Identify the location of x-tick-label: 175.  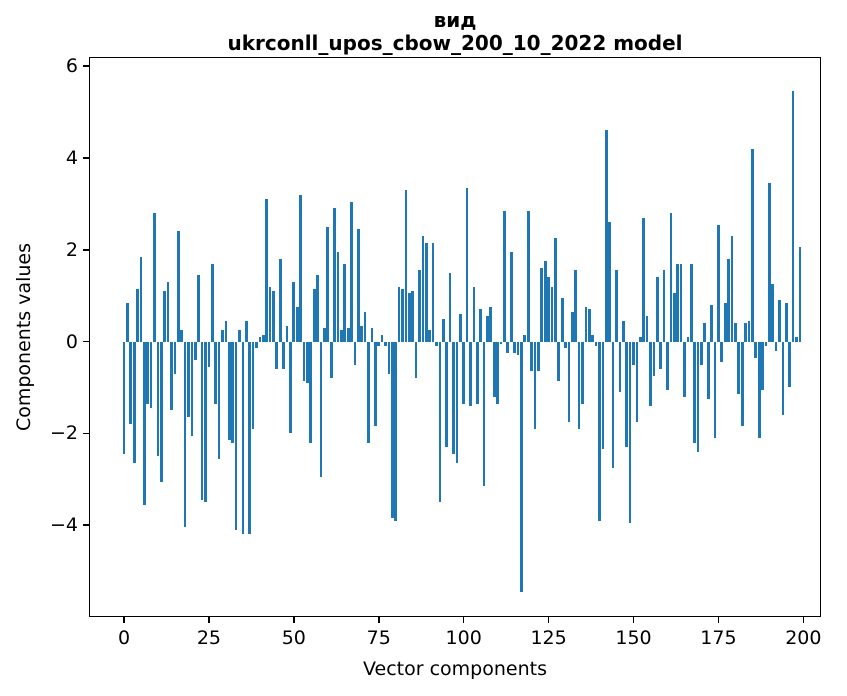
(718, 638).